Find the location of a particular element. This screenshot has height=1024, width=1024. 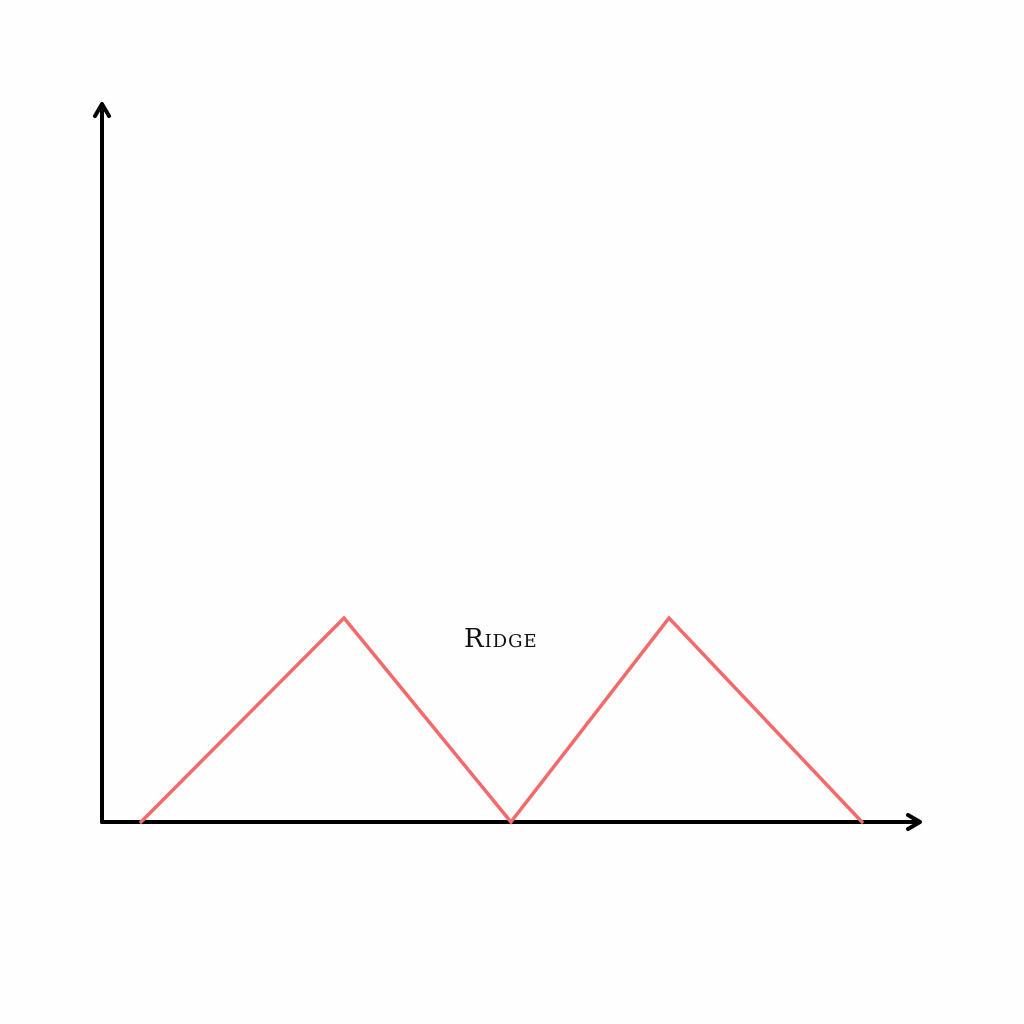

ridge-line is located at coordinates (501, 720).